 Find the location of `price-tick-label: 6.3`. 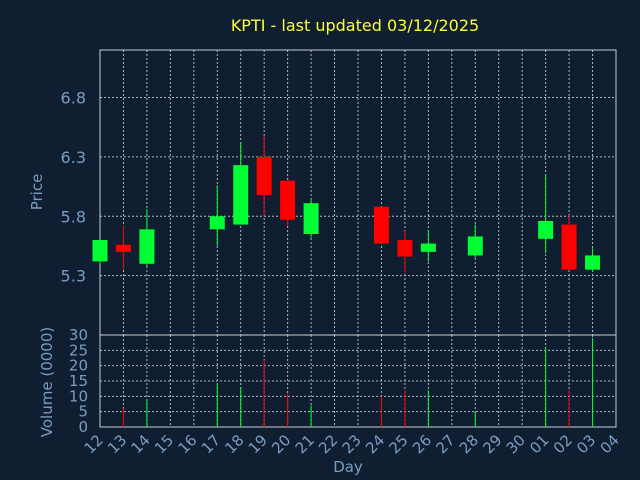

price-tick-label: 6.3 is located at coordinates (73, 157).